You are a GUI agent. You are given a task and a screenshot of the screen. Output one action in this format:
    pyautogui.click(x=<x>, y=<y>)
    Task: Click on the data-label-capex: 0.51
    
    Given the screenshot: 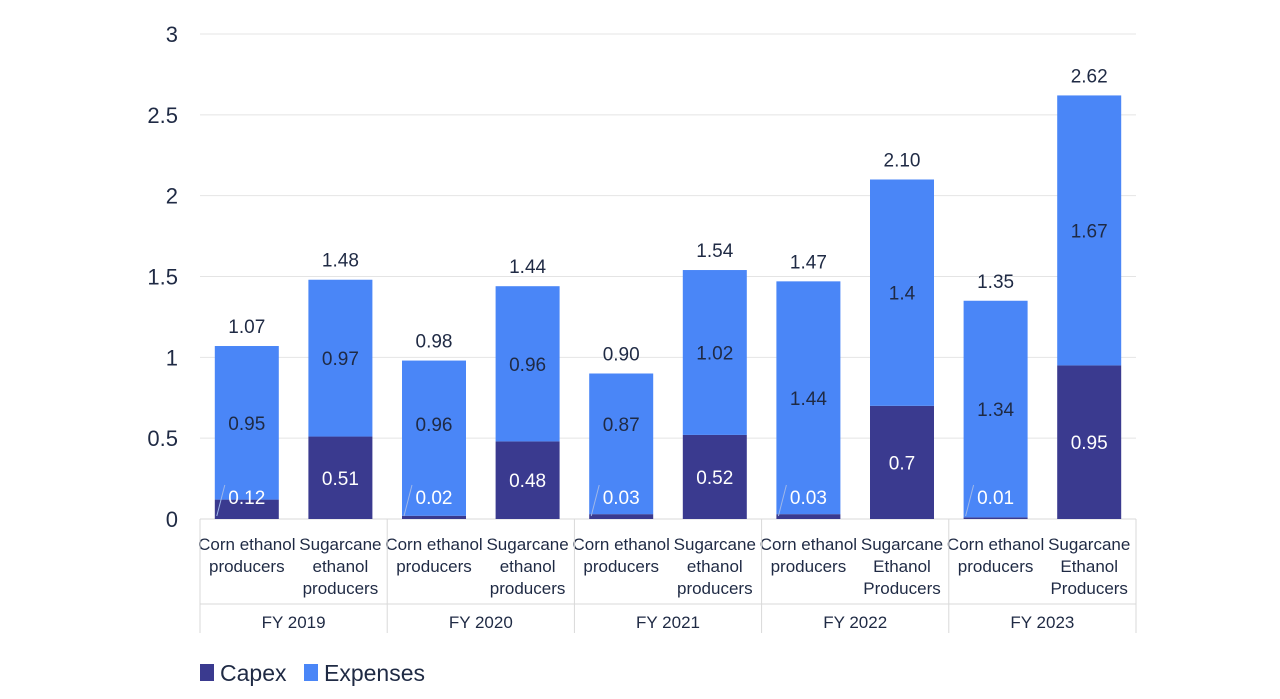 What is the action you would take?
    pyautogui.click(x=340, y=479)
    